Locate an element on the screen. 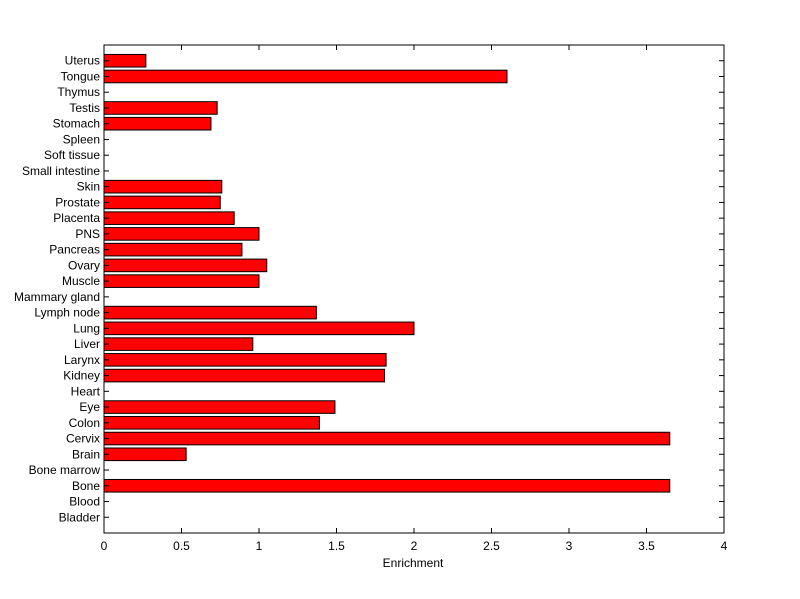  y-tick-label: Thymus is located at coordinates (78, 92).